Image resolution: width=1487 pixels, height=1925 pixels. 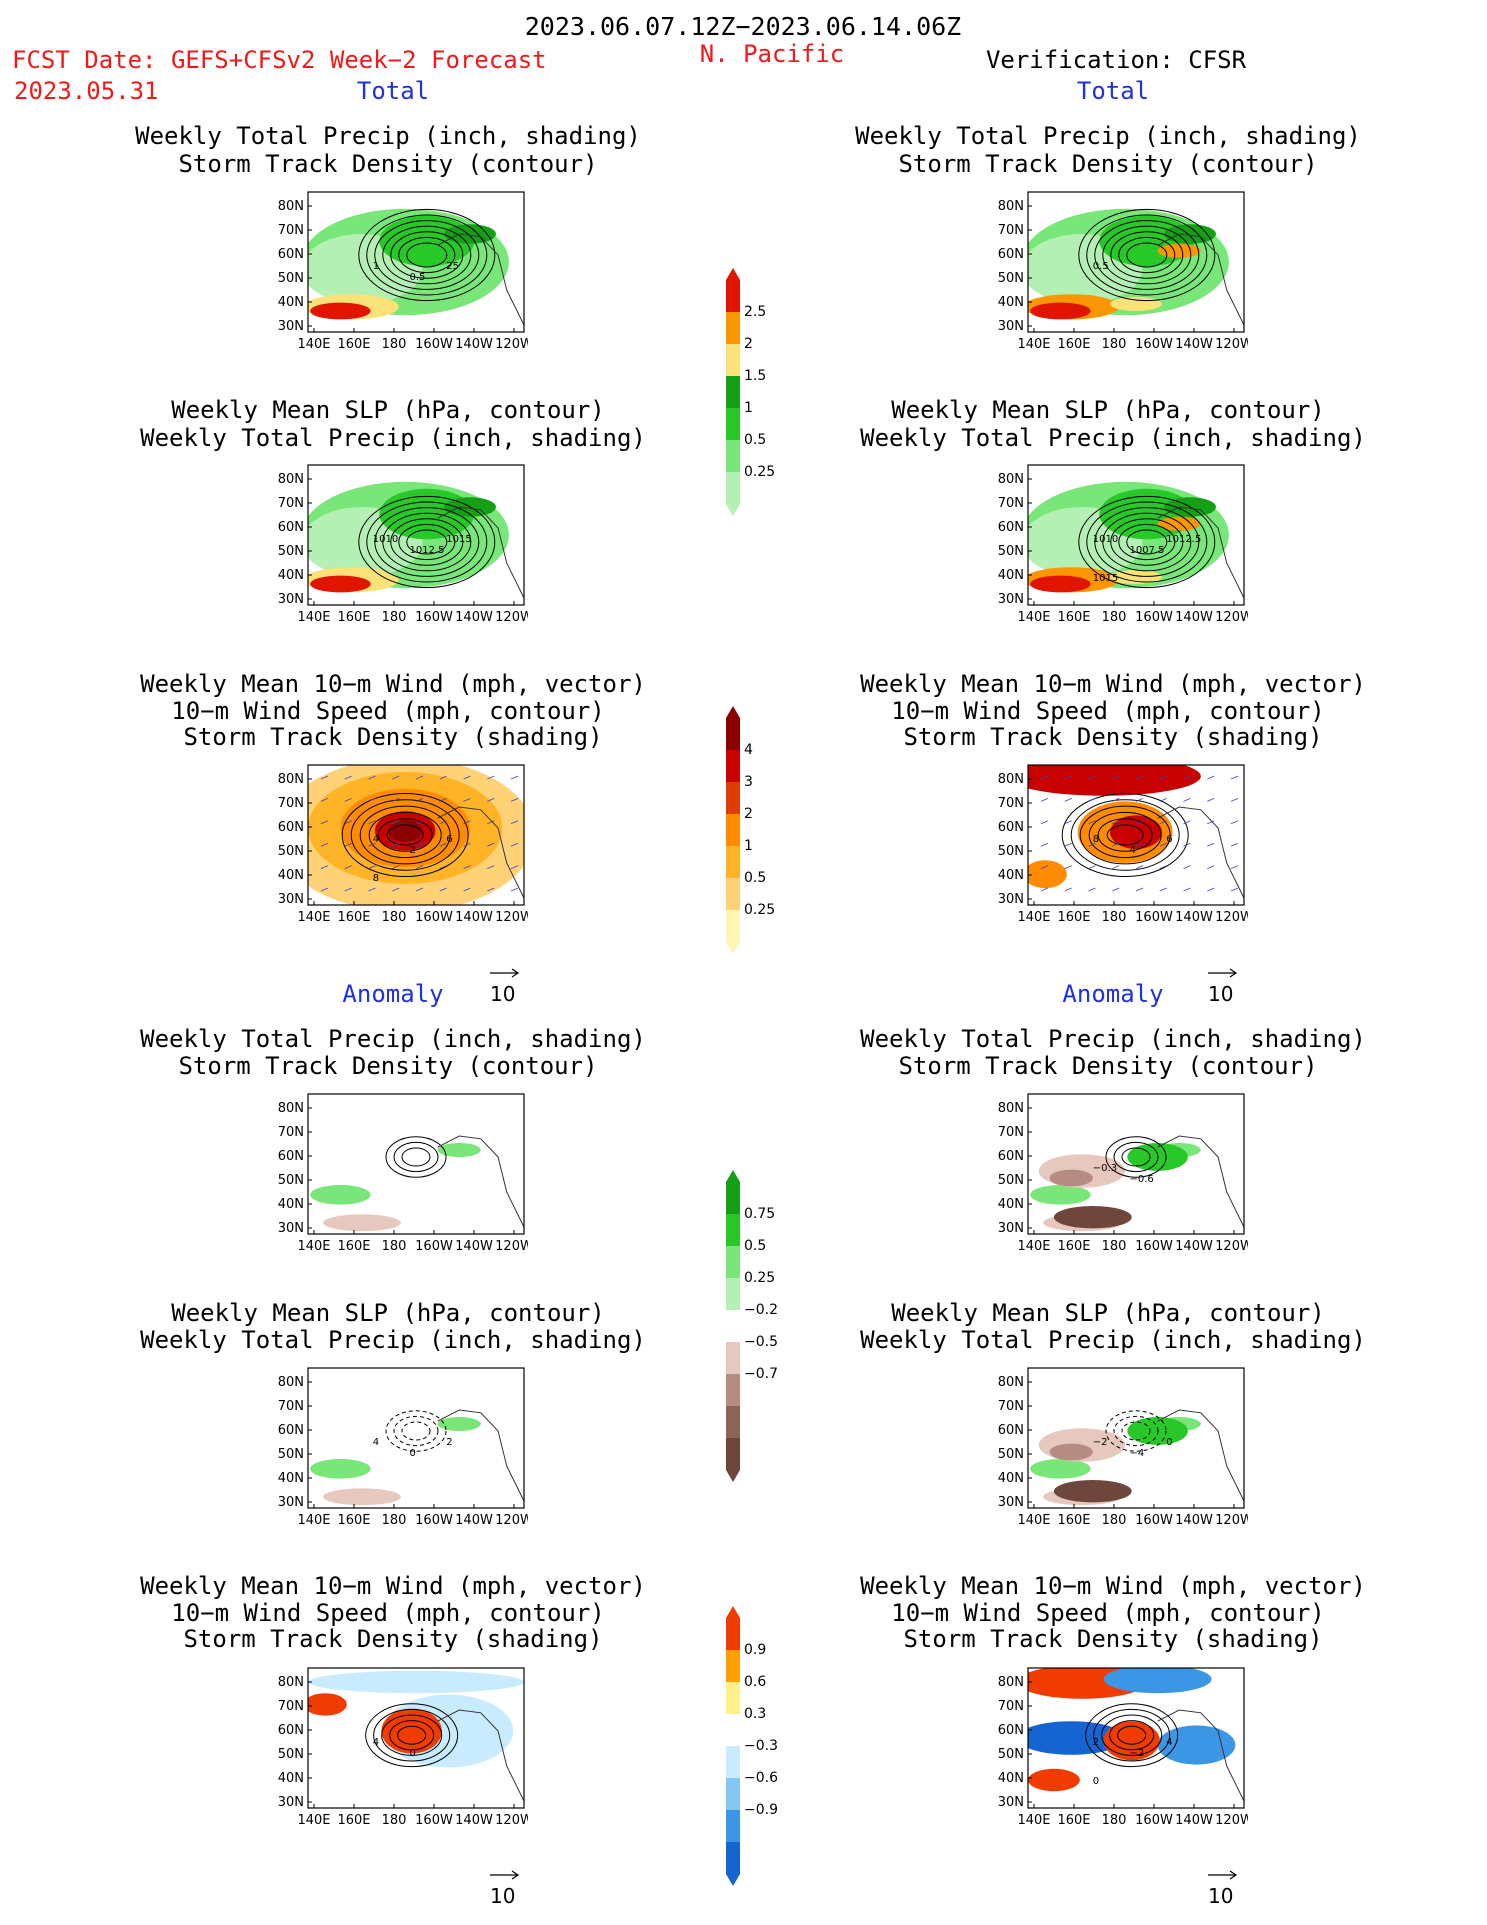 What do you see at coordinates (761, 1746) in the screenshot?
I see `colorbar-label: −0.3` at bounding box center [761, 1746].